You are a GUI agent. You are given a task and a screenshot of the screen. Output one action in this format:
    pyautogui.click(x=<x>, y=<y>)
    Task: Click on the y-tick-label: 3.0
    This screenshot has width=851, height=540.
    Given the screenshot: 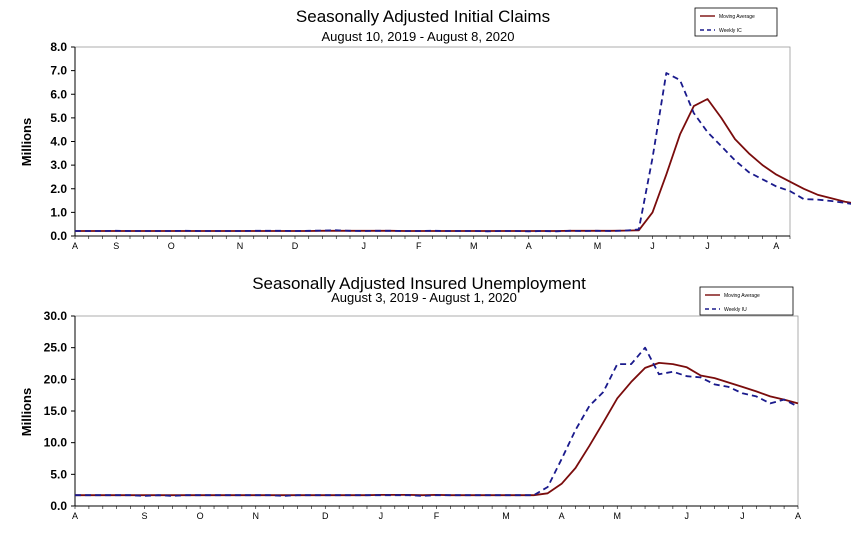 What is the action you would take?
    pyautogui.click(x=58, y=165)
    